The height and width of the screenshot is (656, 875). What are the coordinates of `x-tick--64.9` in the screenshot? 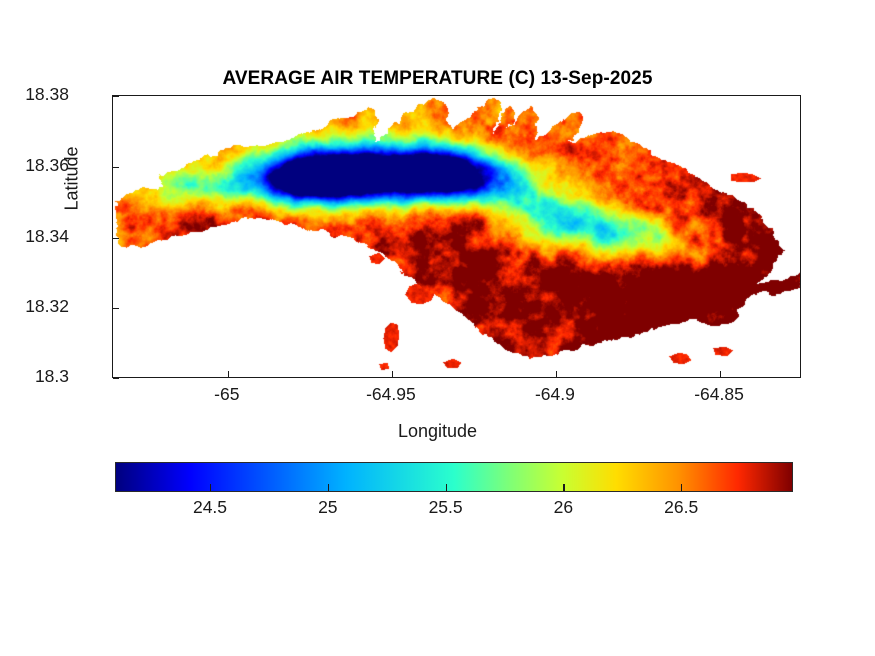 It's located at (556, 374).